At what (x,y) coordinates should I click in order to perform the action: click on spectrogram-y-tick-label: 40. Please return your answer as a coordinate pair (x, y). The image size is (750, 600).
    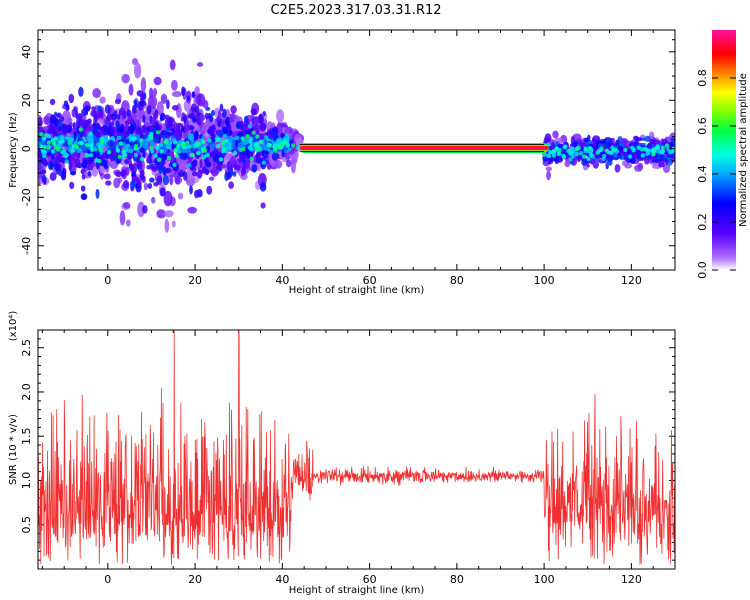
    Looking at the image, I should click on (26, 52).